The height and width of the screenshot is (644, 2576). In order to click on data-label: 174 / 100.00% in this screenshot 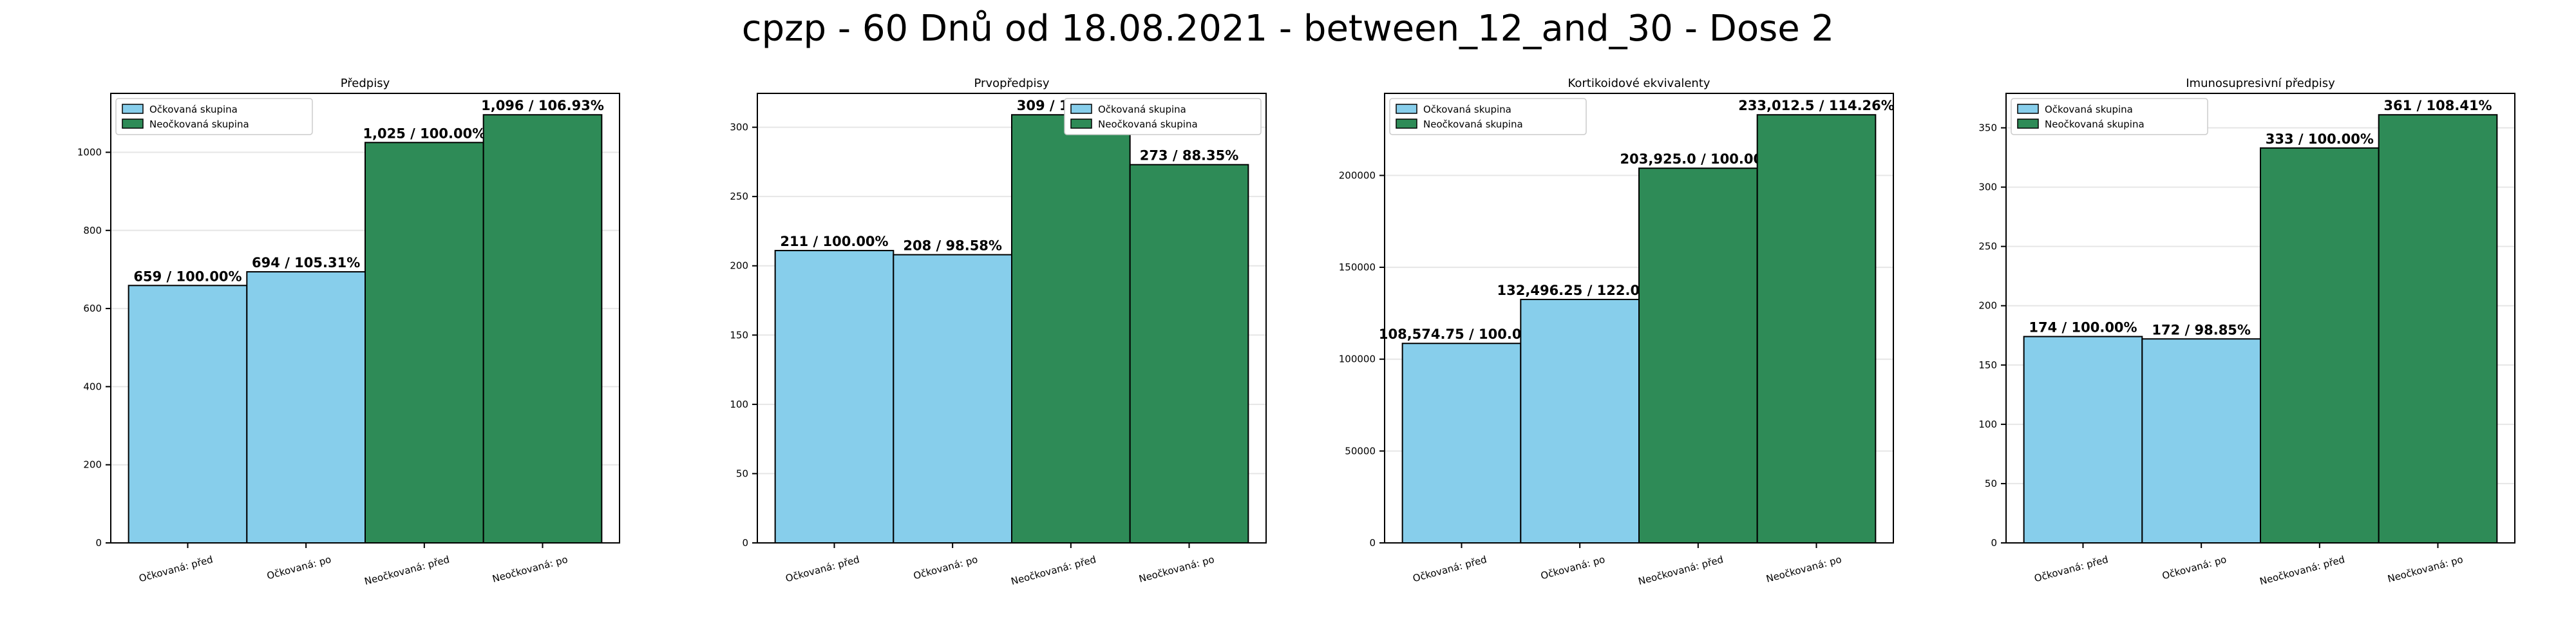, I will do `click(2083, 328)`.